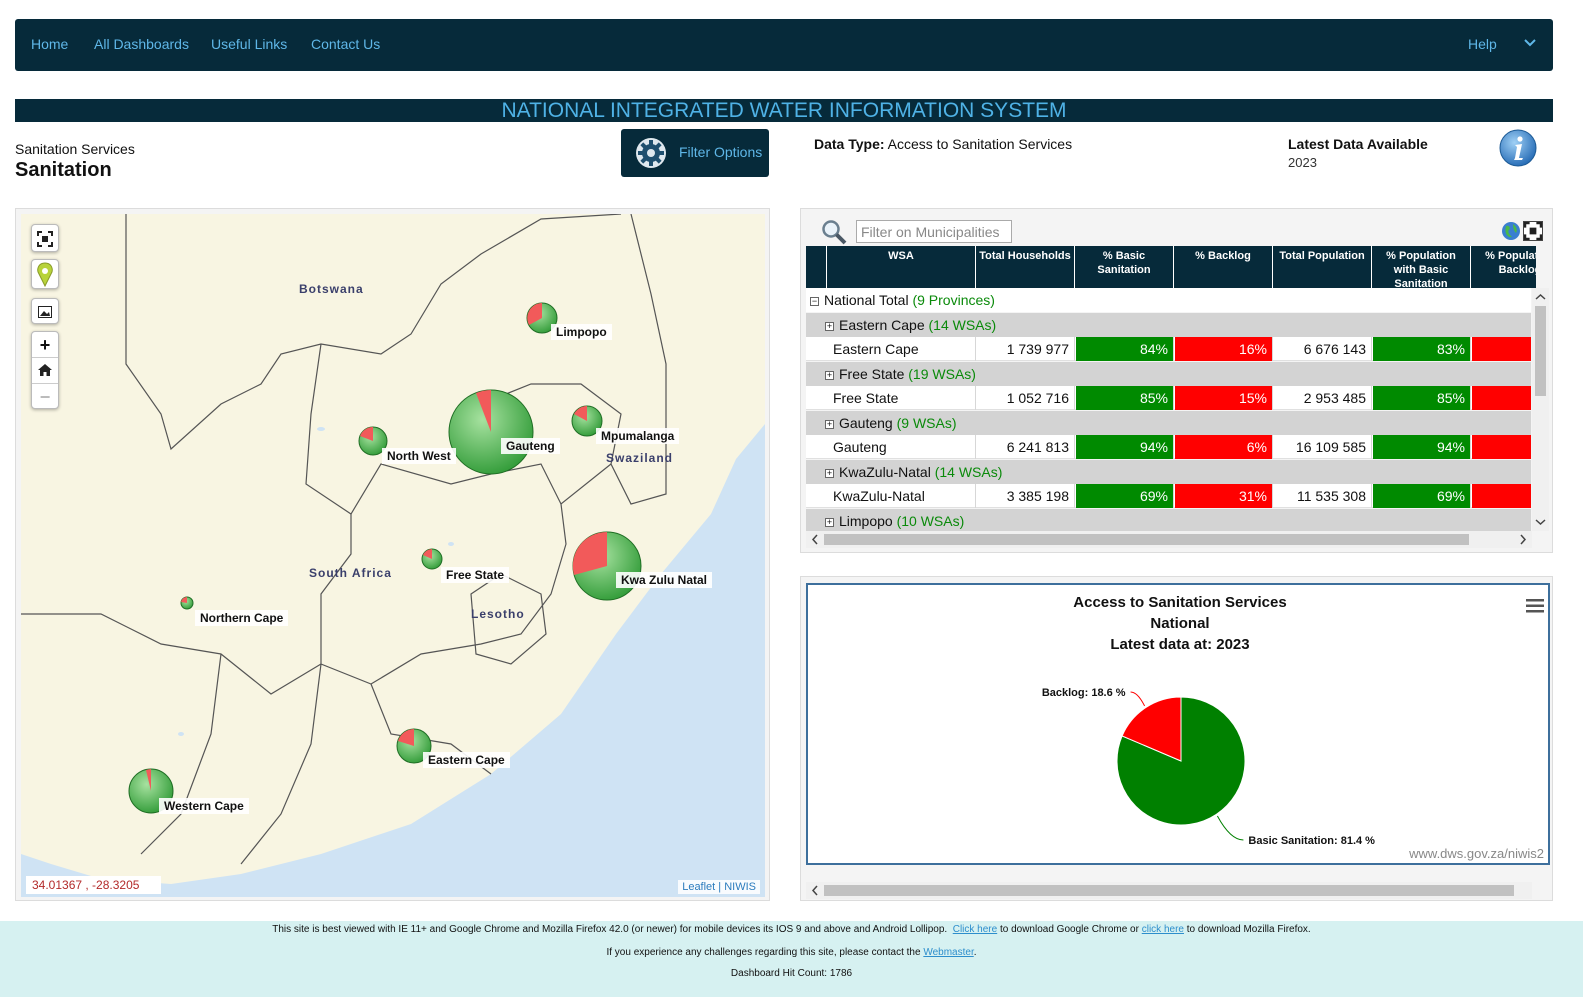 This screenshot has width=1583, height=997. I want to click on pie-marker-kwazulu-natal, so click(607, 566).